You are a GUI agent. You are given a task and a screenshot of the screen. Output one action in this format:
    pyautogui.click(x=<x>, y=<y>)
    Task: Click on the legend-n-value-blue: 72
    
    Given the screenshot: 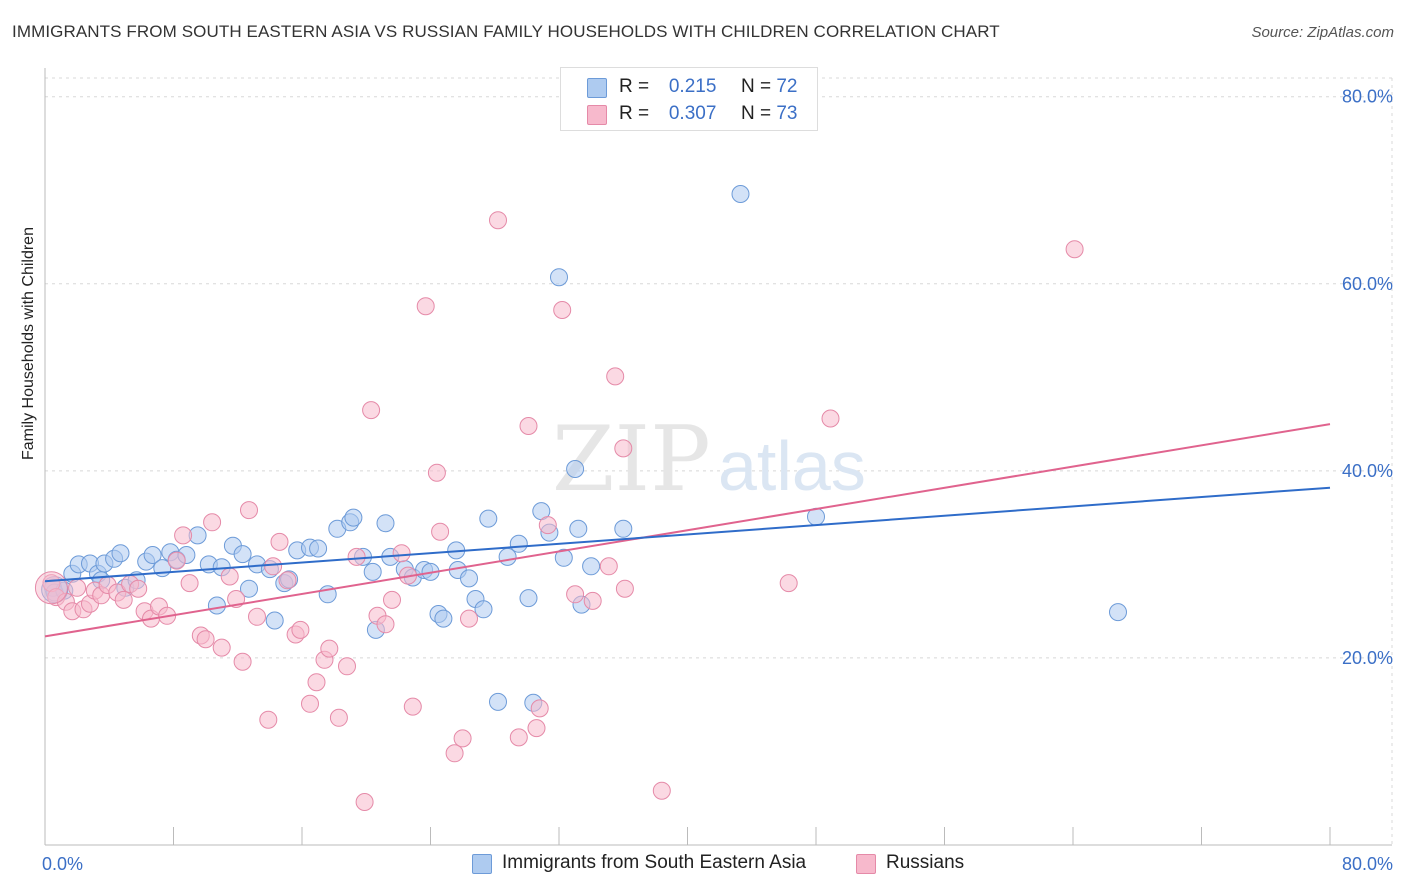 What is the action you would take?
    pyautogui.click(x=787, y=86)
    